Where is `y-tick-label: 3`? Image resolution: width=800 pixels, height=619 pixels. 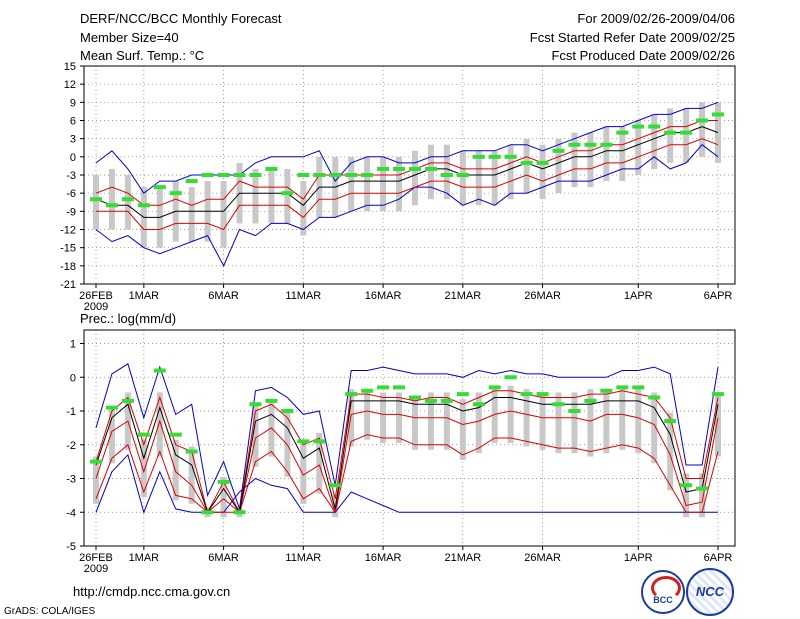
y-tick-label: 3 is located at coordinates (73, 140).